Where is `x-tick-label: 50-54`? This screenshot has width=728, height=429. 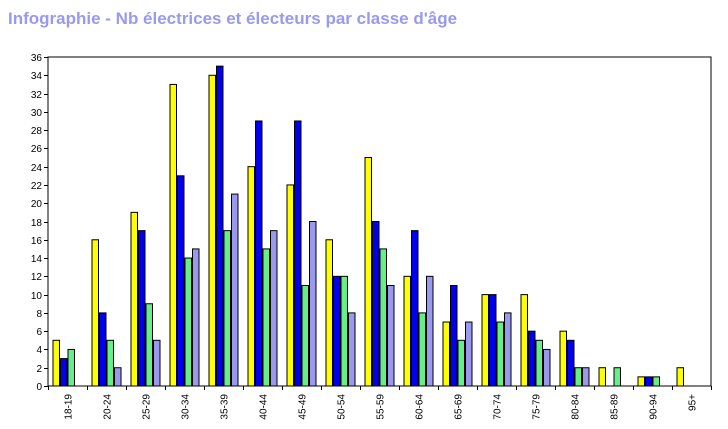
x-tick-label: 50-54 is located at coordinates (342, 407).